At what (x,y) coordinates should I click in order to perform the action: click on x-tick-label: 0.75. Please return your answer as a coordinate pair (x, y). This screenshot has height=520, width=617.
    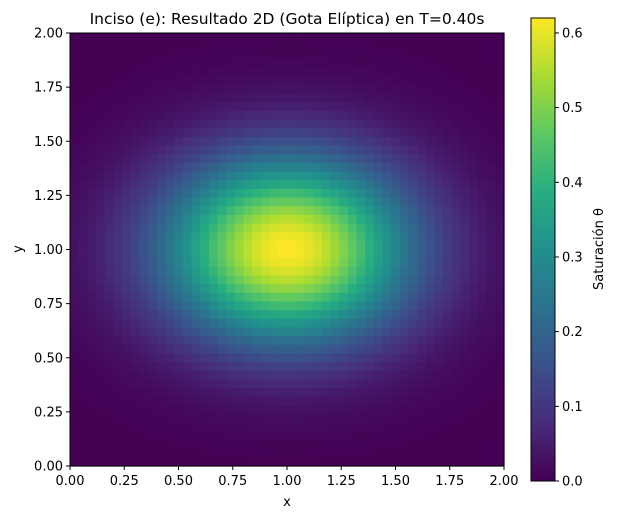
    Looking at the image, I should click on (232, 481).